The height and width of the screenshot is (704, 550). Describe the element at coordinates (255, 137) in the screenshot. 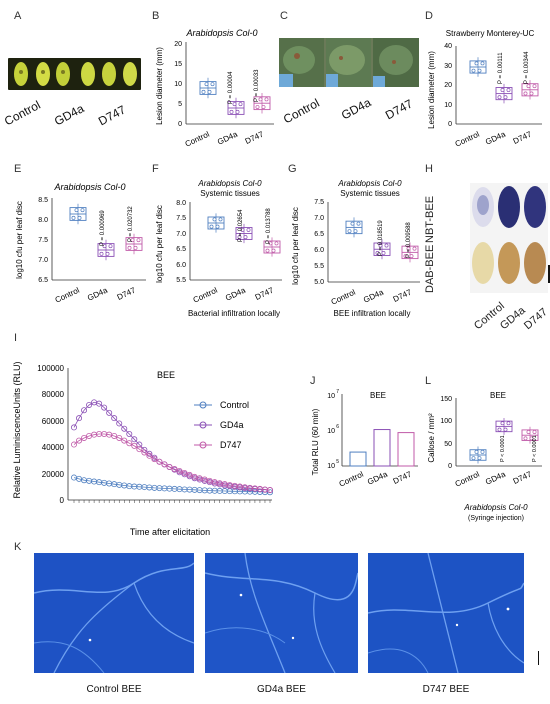

I see `chart-b-xtick-d747: D747` at that location.